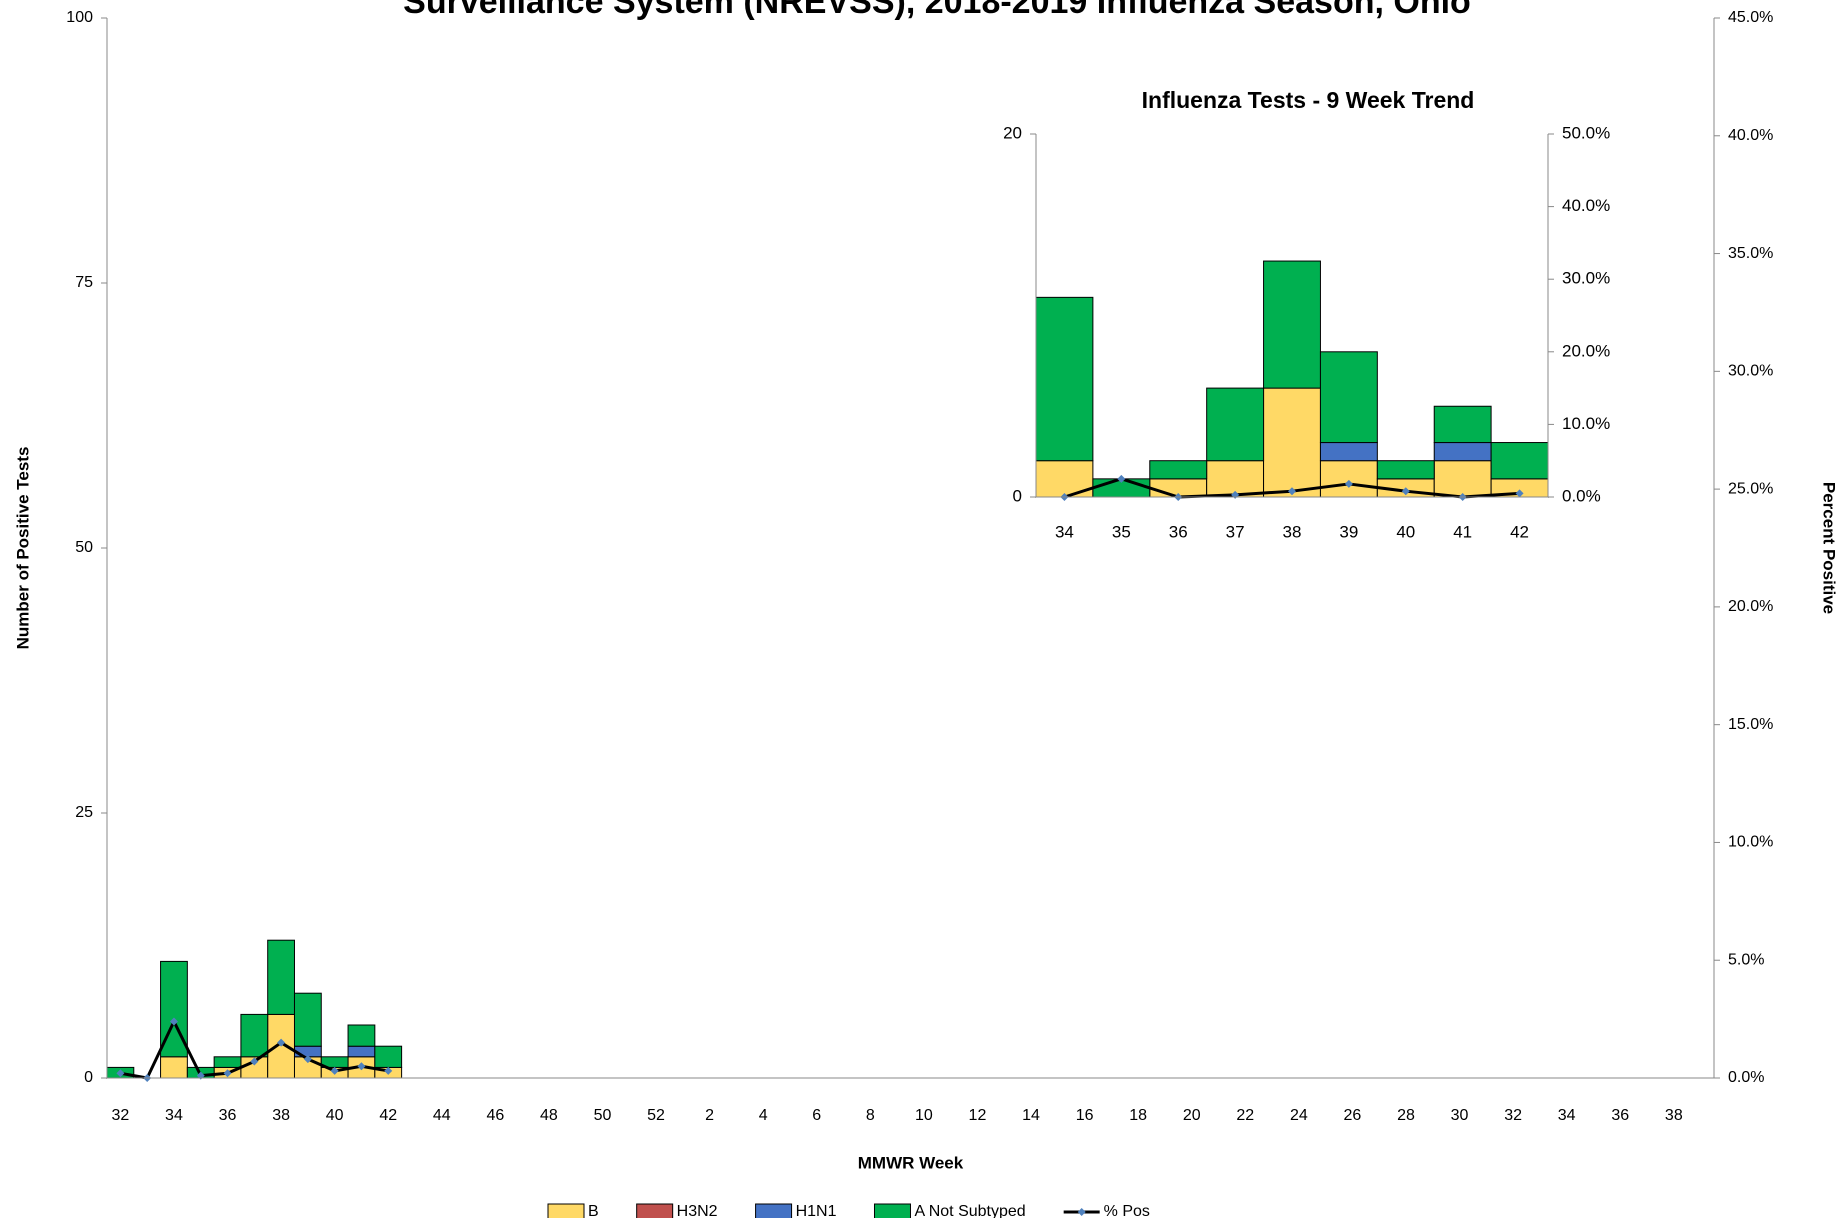 The height and width of the screenshot is (1218, 1845). Describe the element at coordinates (816, 1210) in the screenshot. I see `legend-label: H1N1` at that location.